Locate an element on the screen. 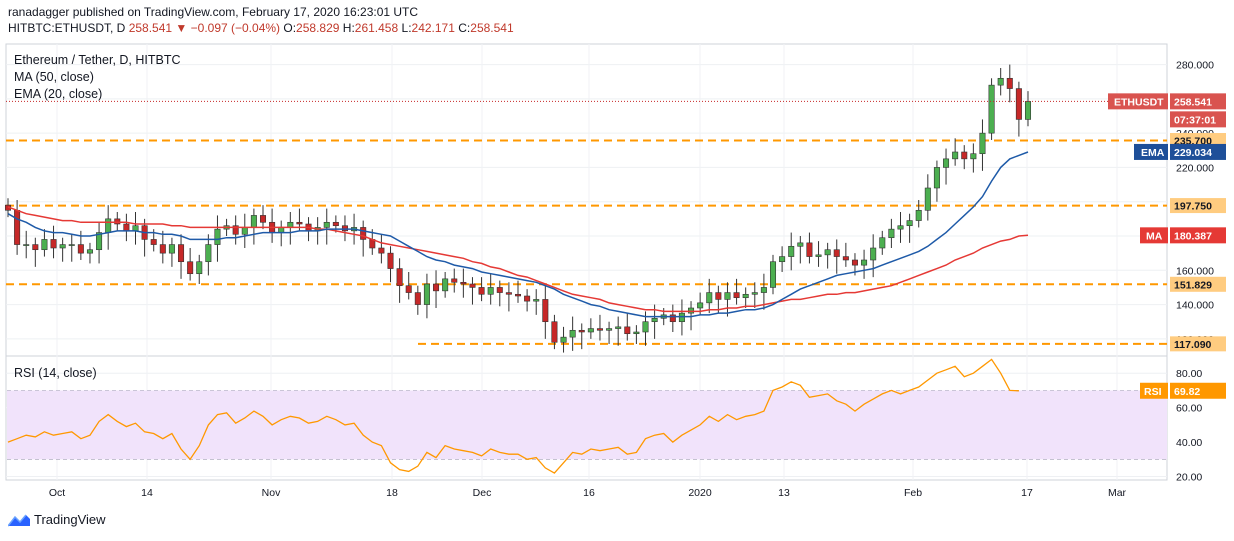 This screenshot has width=1234, height=541. ma-value-tag: 180.387 is located at coordinates (1193, 236).